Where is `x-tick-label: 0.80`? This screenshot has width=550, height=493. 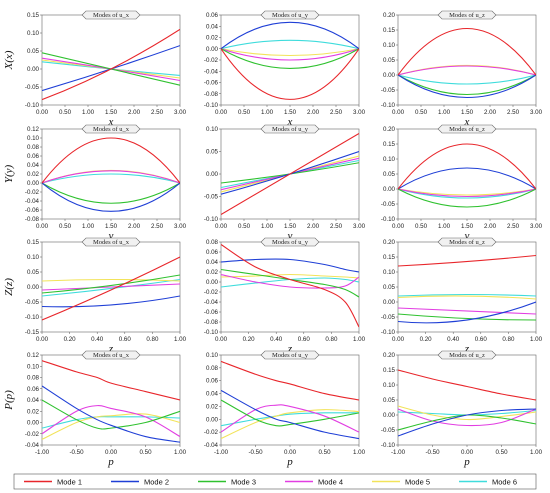 x-tick-label: 0.80 is located at coordinates (152, 339).